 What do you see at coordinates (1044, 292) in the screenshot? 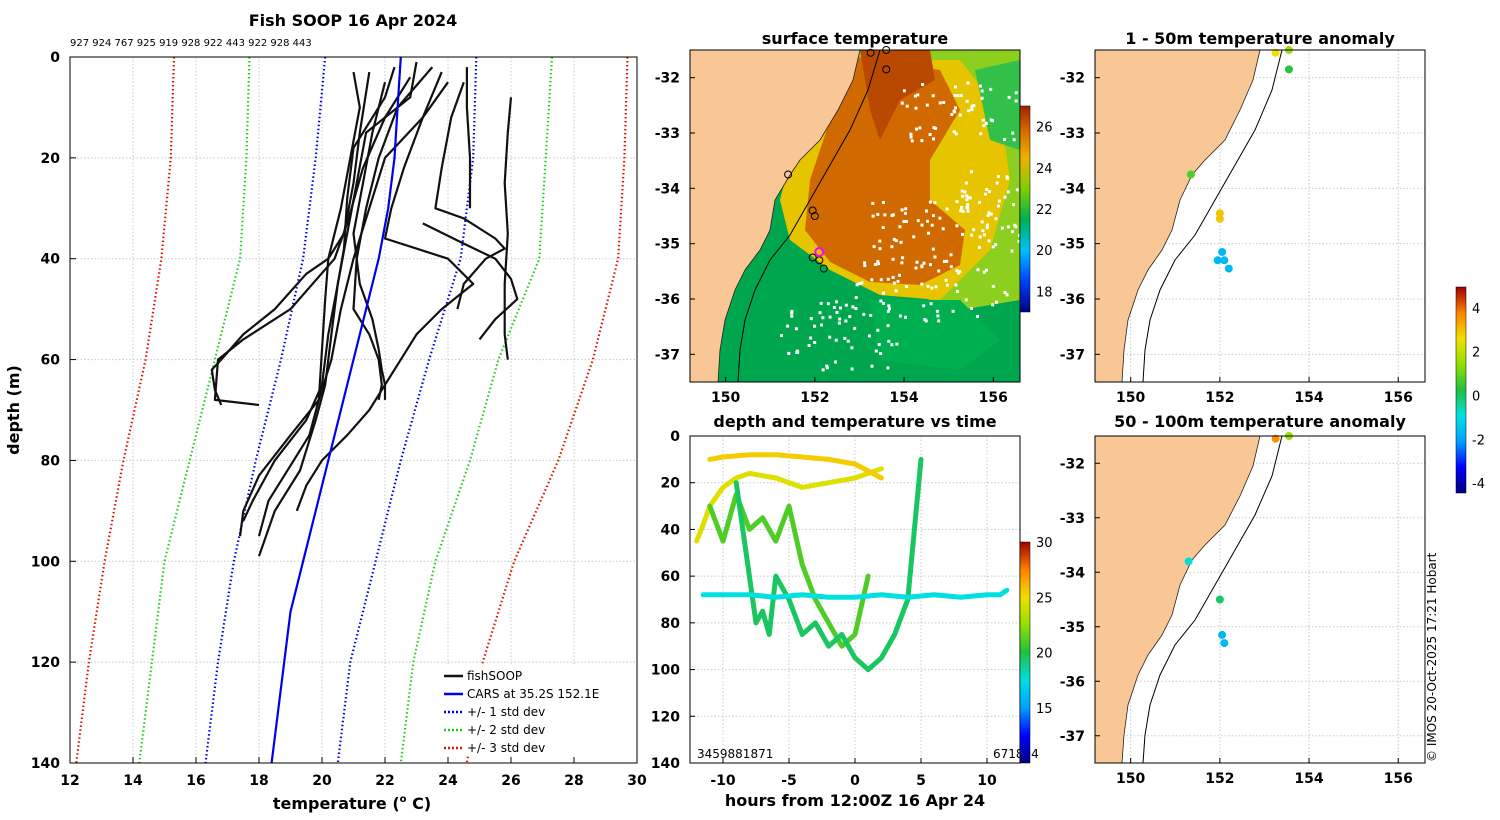
I see `sst-colorbar-label: 18` at bounding box center [1044, 292].